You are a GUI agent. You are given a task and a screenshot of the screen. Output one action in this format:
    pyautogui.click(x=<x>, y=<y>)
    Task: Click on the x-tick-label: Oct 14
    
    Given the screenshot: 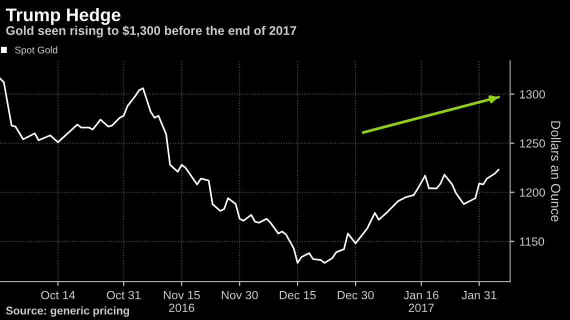 What is the action you would take?
    pyautogui.click(x=58, y=295)
    